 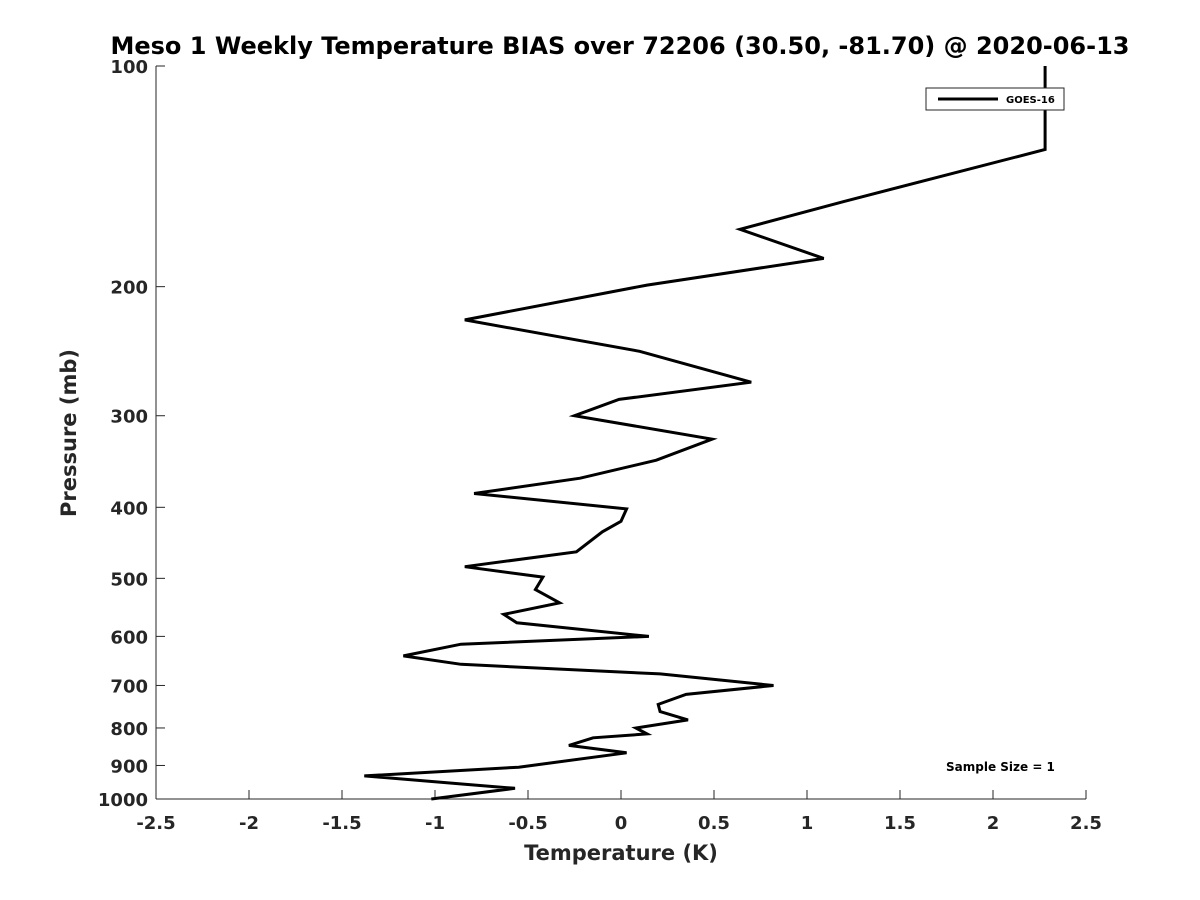 What do you see at coordinates (129, 417) in the screenshot?
I see `y-tick-label: 300` at bounding box center [129, 417].